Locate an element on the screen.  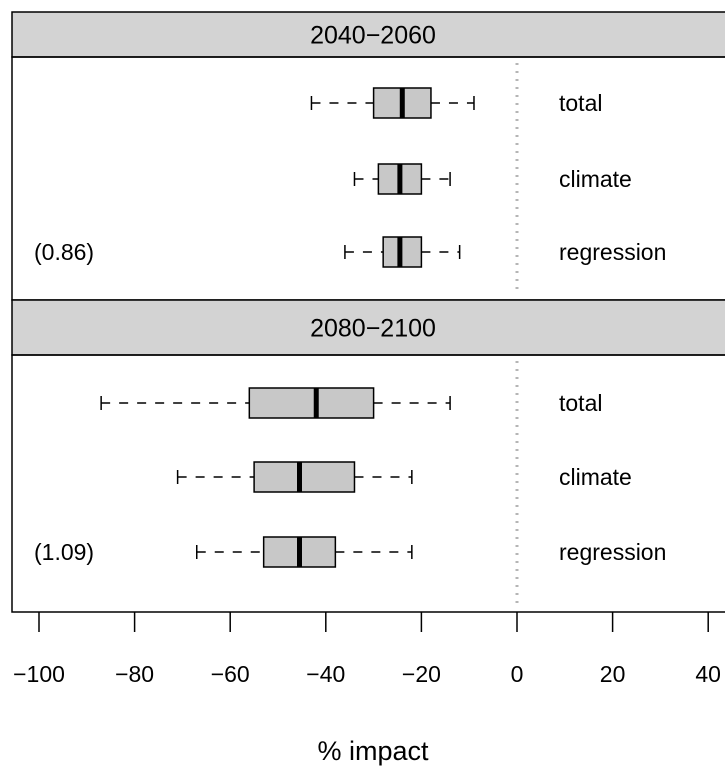
x-axis-label: % impact is located at coordinates (373, 751).